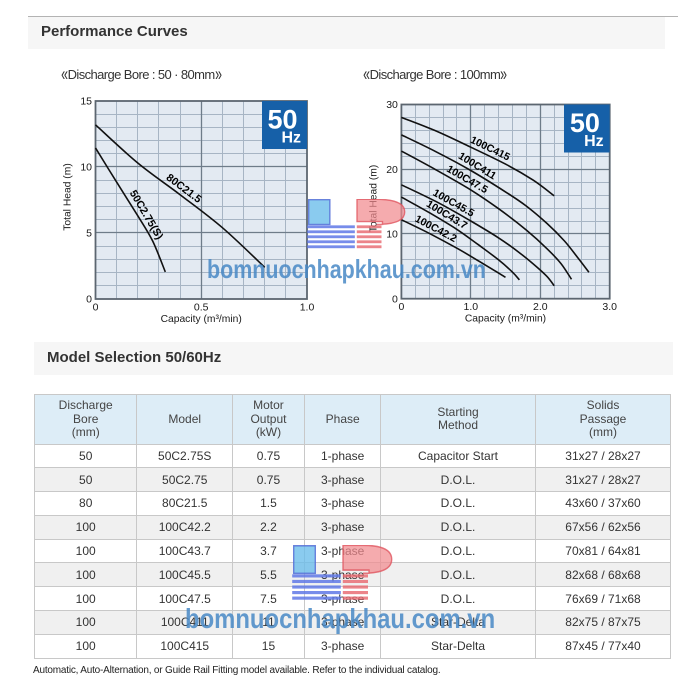 This screenshot has width=700, height=700. I want to click on svg-text: 15, so click(86, 102).